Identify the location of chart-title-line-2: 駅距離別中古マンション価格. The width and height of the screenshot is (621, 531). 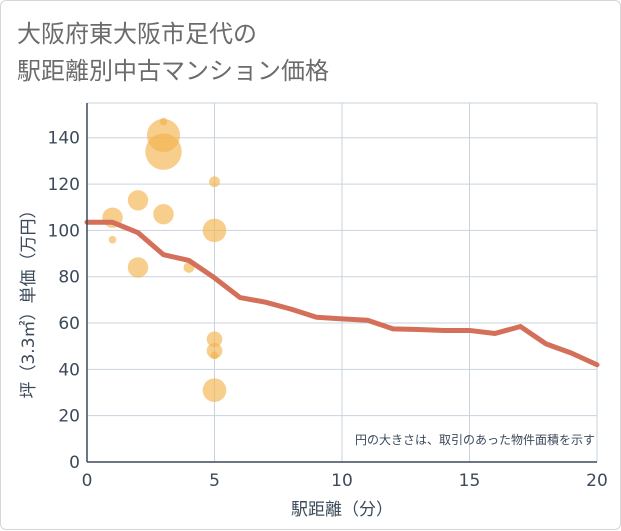
(173, 71).